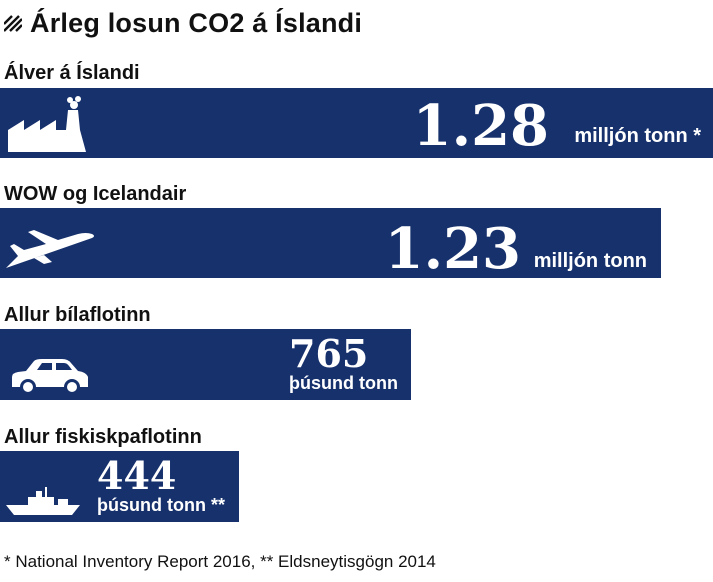 Image resolution: width=713 pixels, height=582 pixels. I want to click on bar-label-alver: Álver á Íslandi, so click(72, 73).